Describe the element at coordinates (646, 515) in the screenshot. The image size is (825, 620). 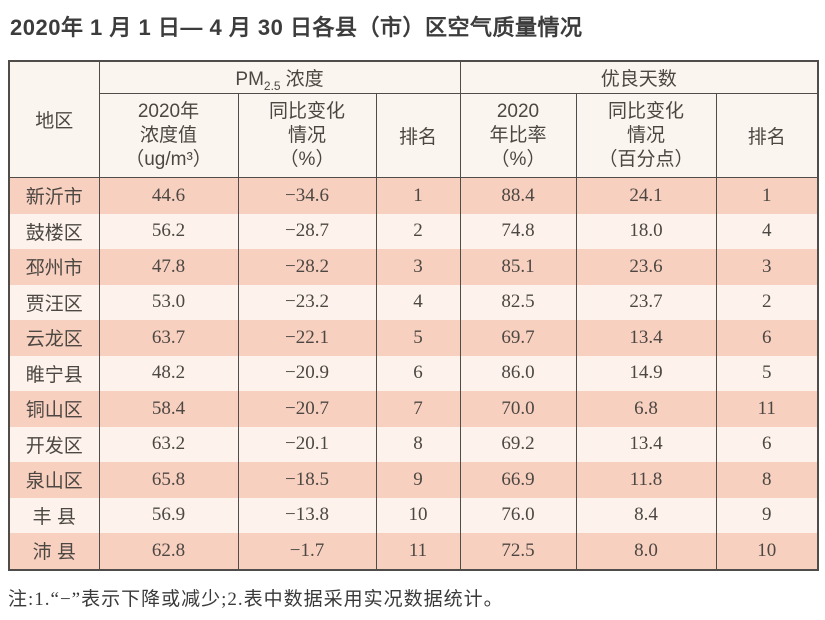
I see `cell-good-change: 8.4` at that location.